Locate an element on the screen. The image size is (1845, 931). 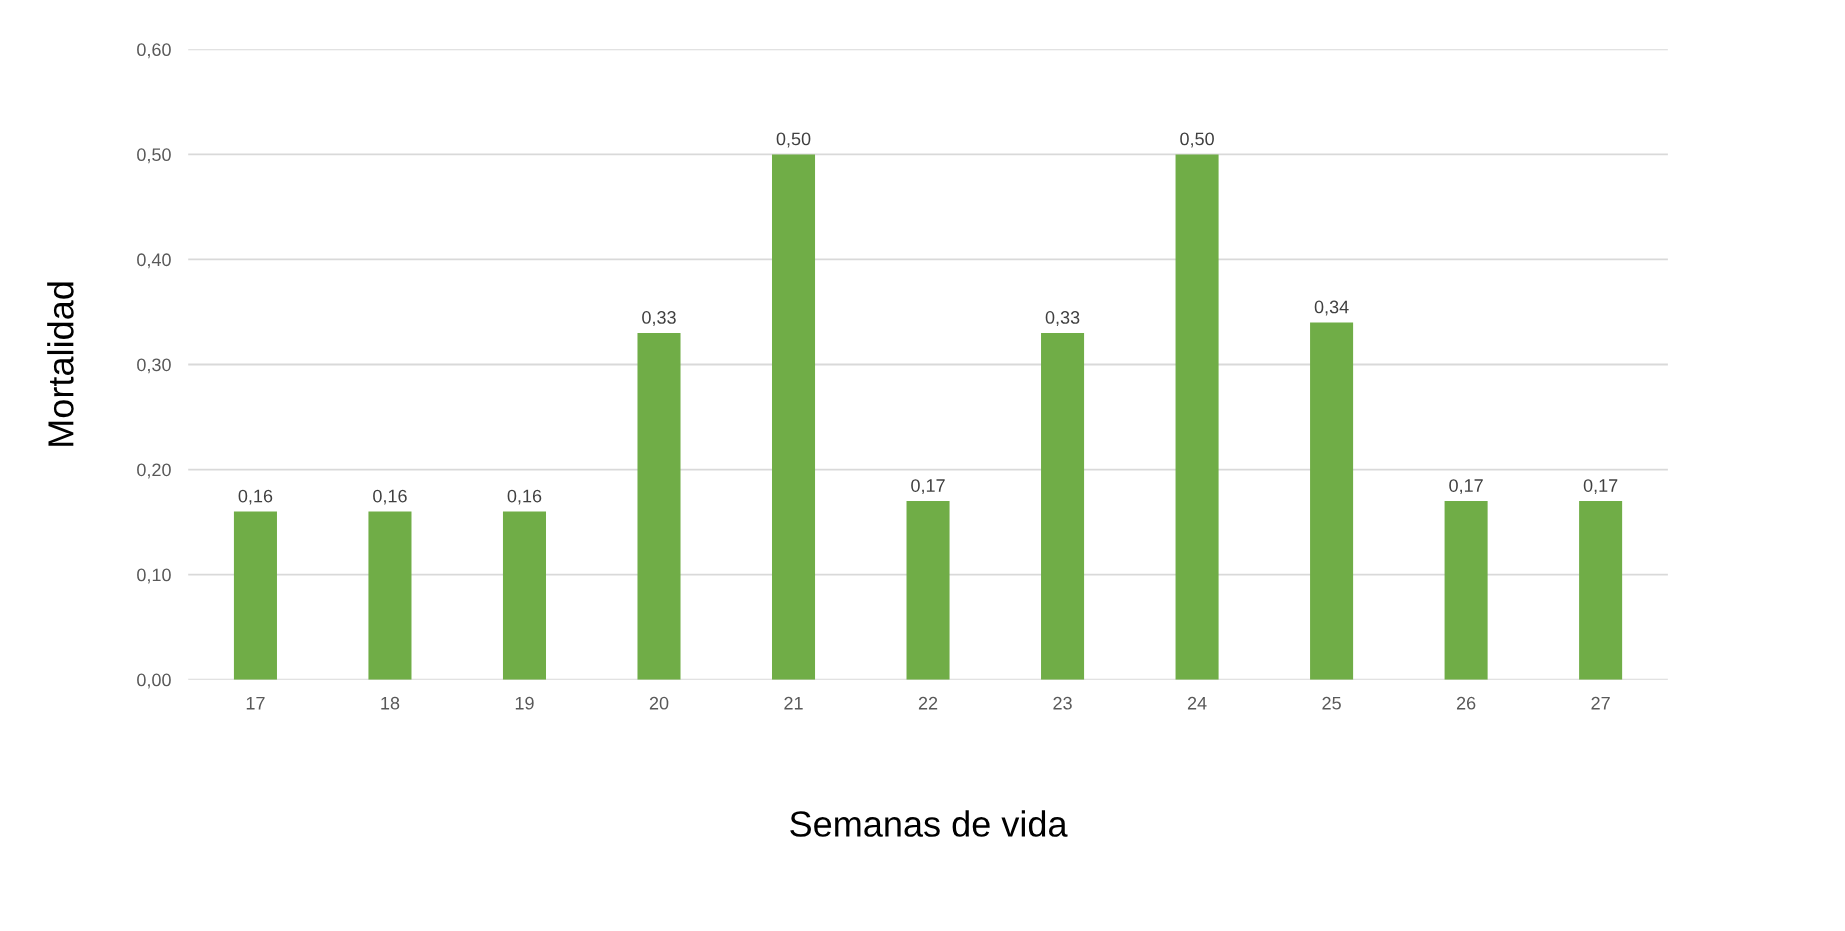
x-tick-label: 27 is located at coordinates (1600, 703).